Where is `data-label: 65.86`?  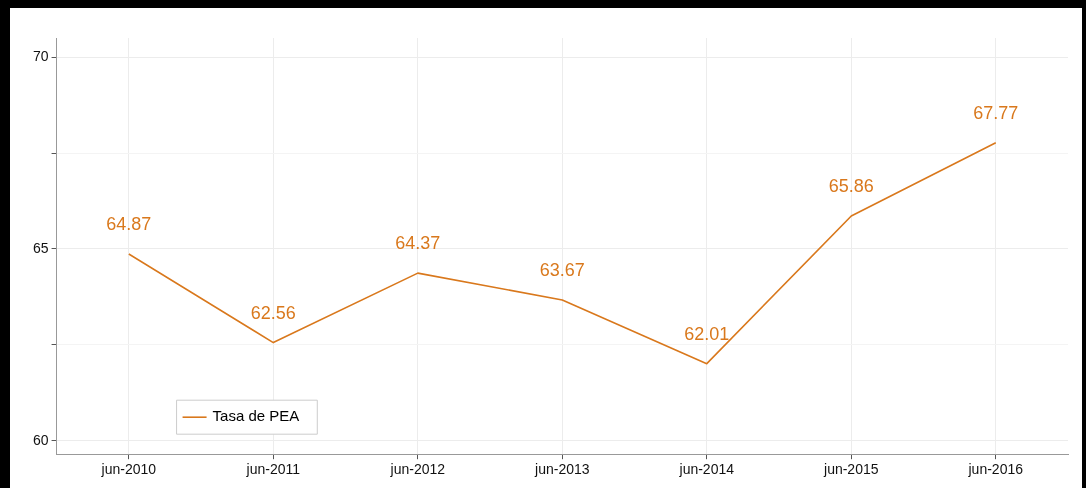
data-label: 65.86 is located at coordinates (851, 185).